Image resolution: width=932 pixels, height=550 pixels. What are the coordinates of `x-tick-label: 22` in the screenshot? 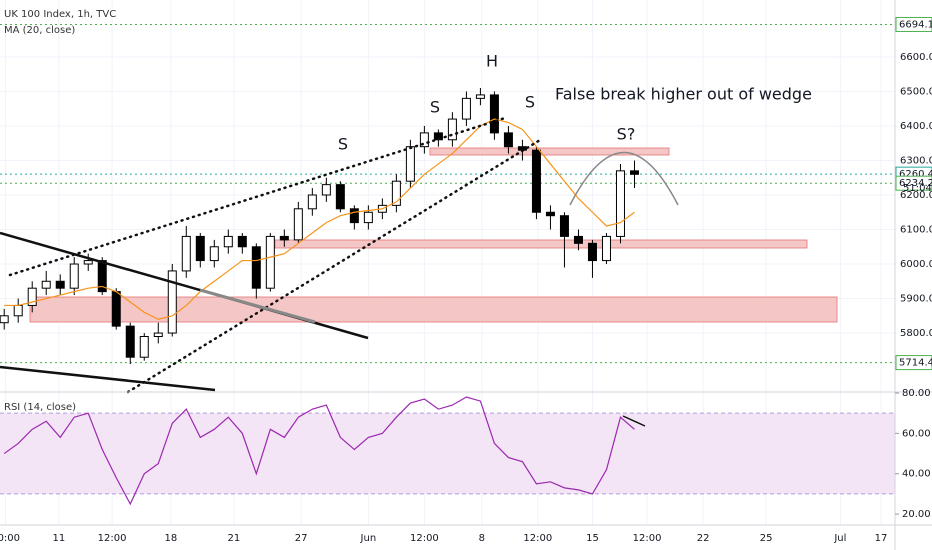 It's located at (703, 538).